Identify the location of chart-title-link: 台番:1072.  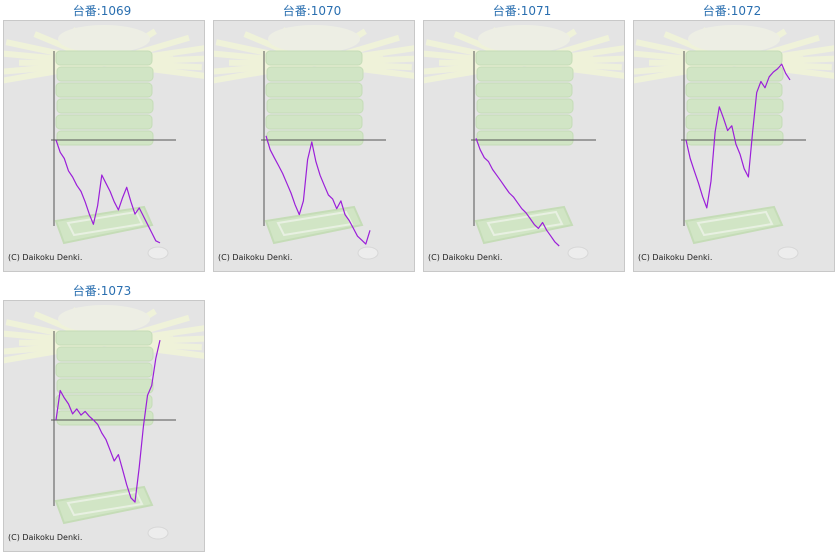
(732, 11).